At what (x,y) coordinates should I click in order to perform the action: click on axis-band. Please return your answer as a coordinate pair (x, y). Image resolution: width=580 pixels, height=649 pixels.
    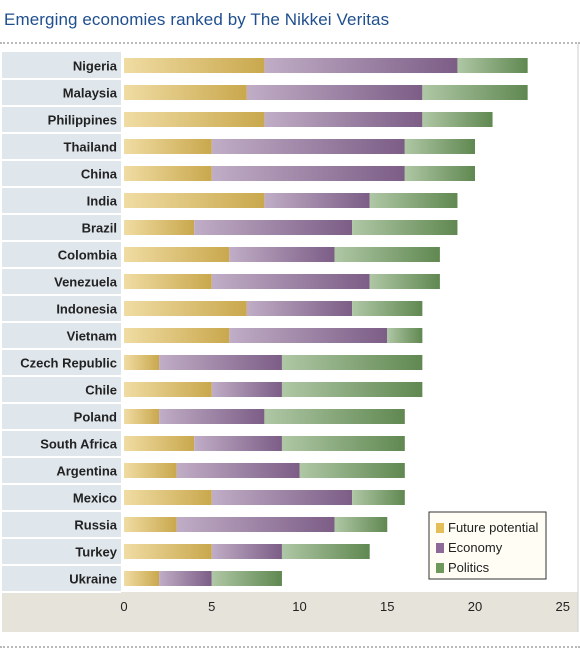
    Looking at the image, I should click on (290, 612).